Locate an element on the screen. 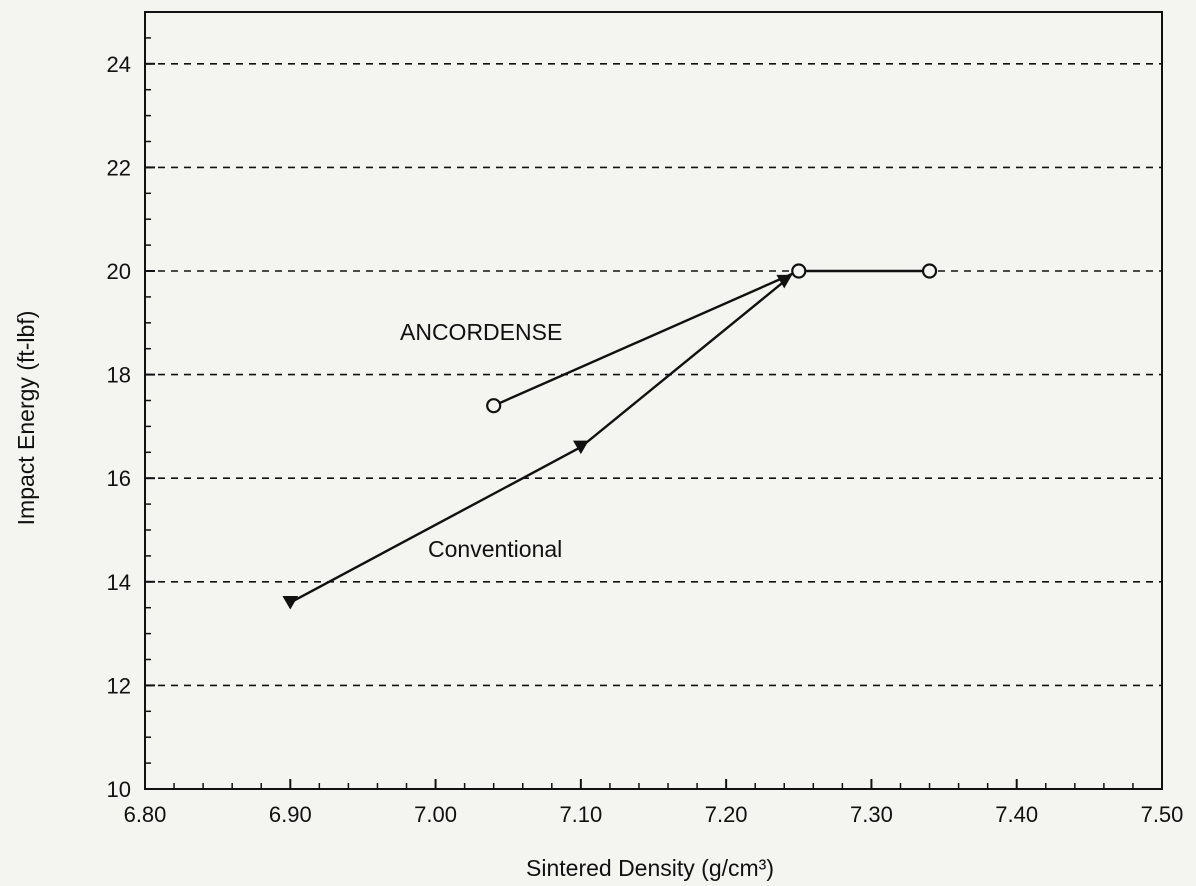 The height and width of the screenshot is (886, 1196). y-tick-label: 22 is located at coordinates (119, 167).